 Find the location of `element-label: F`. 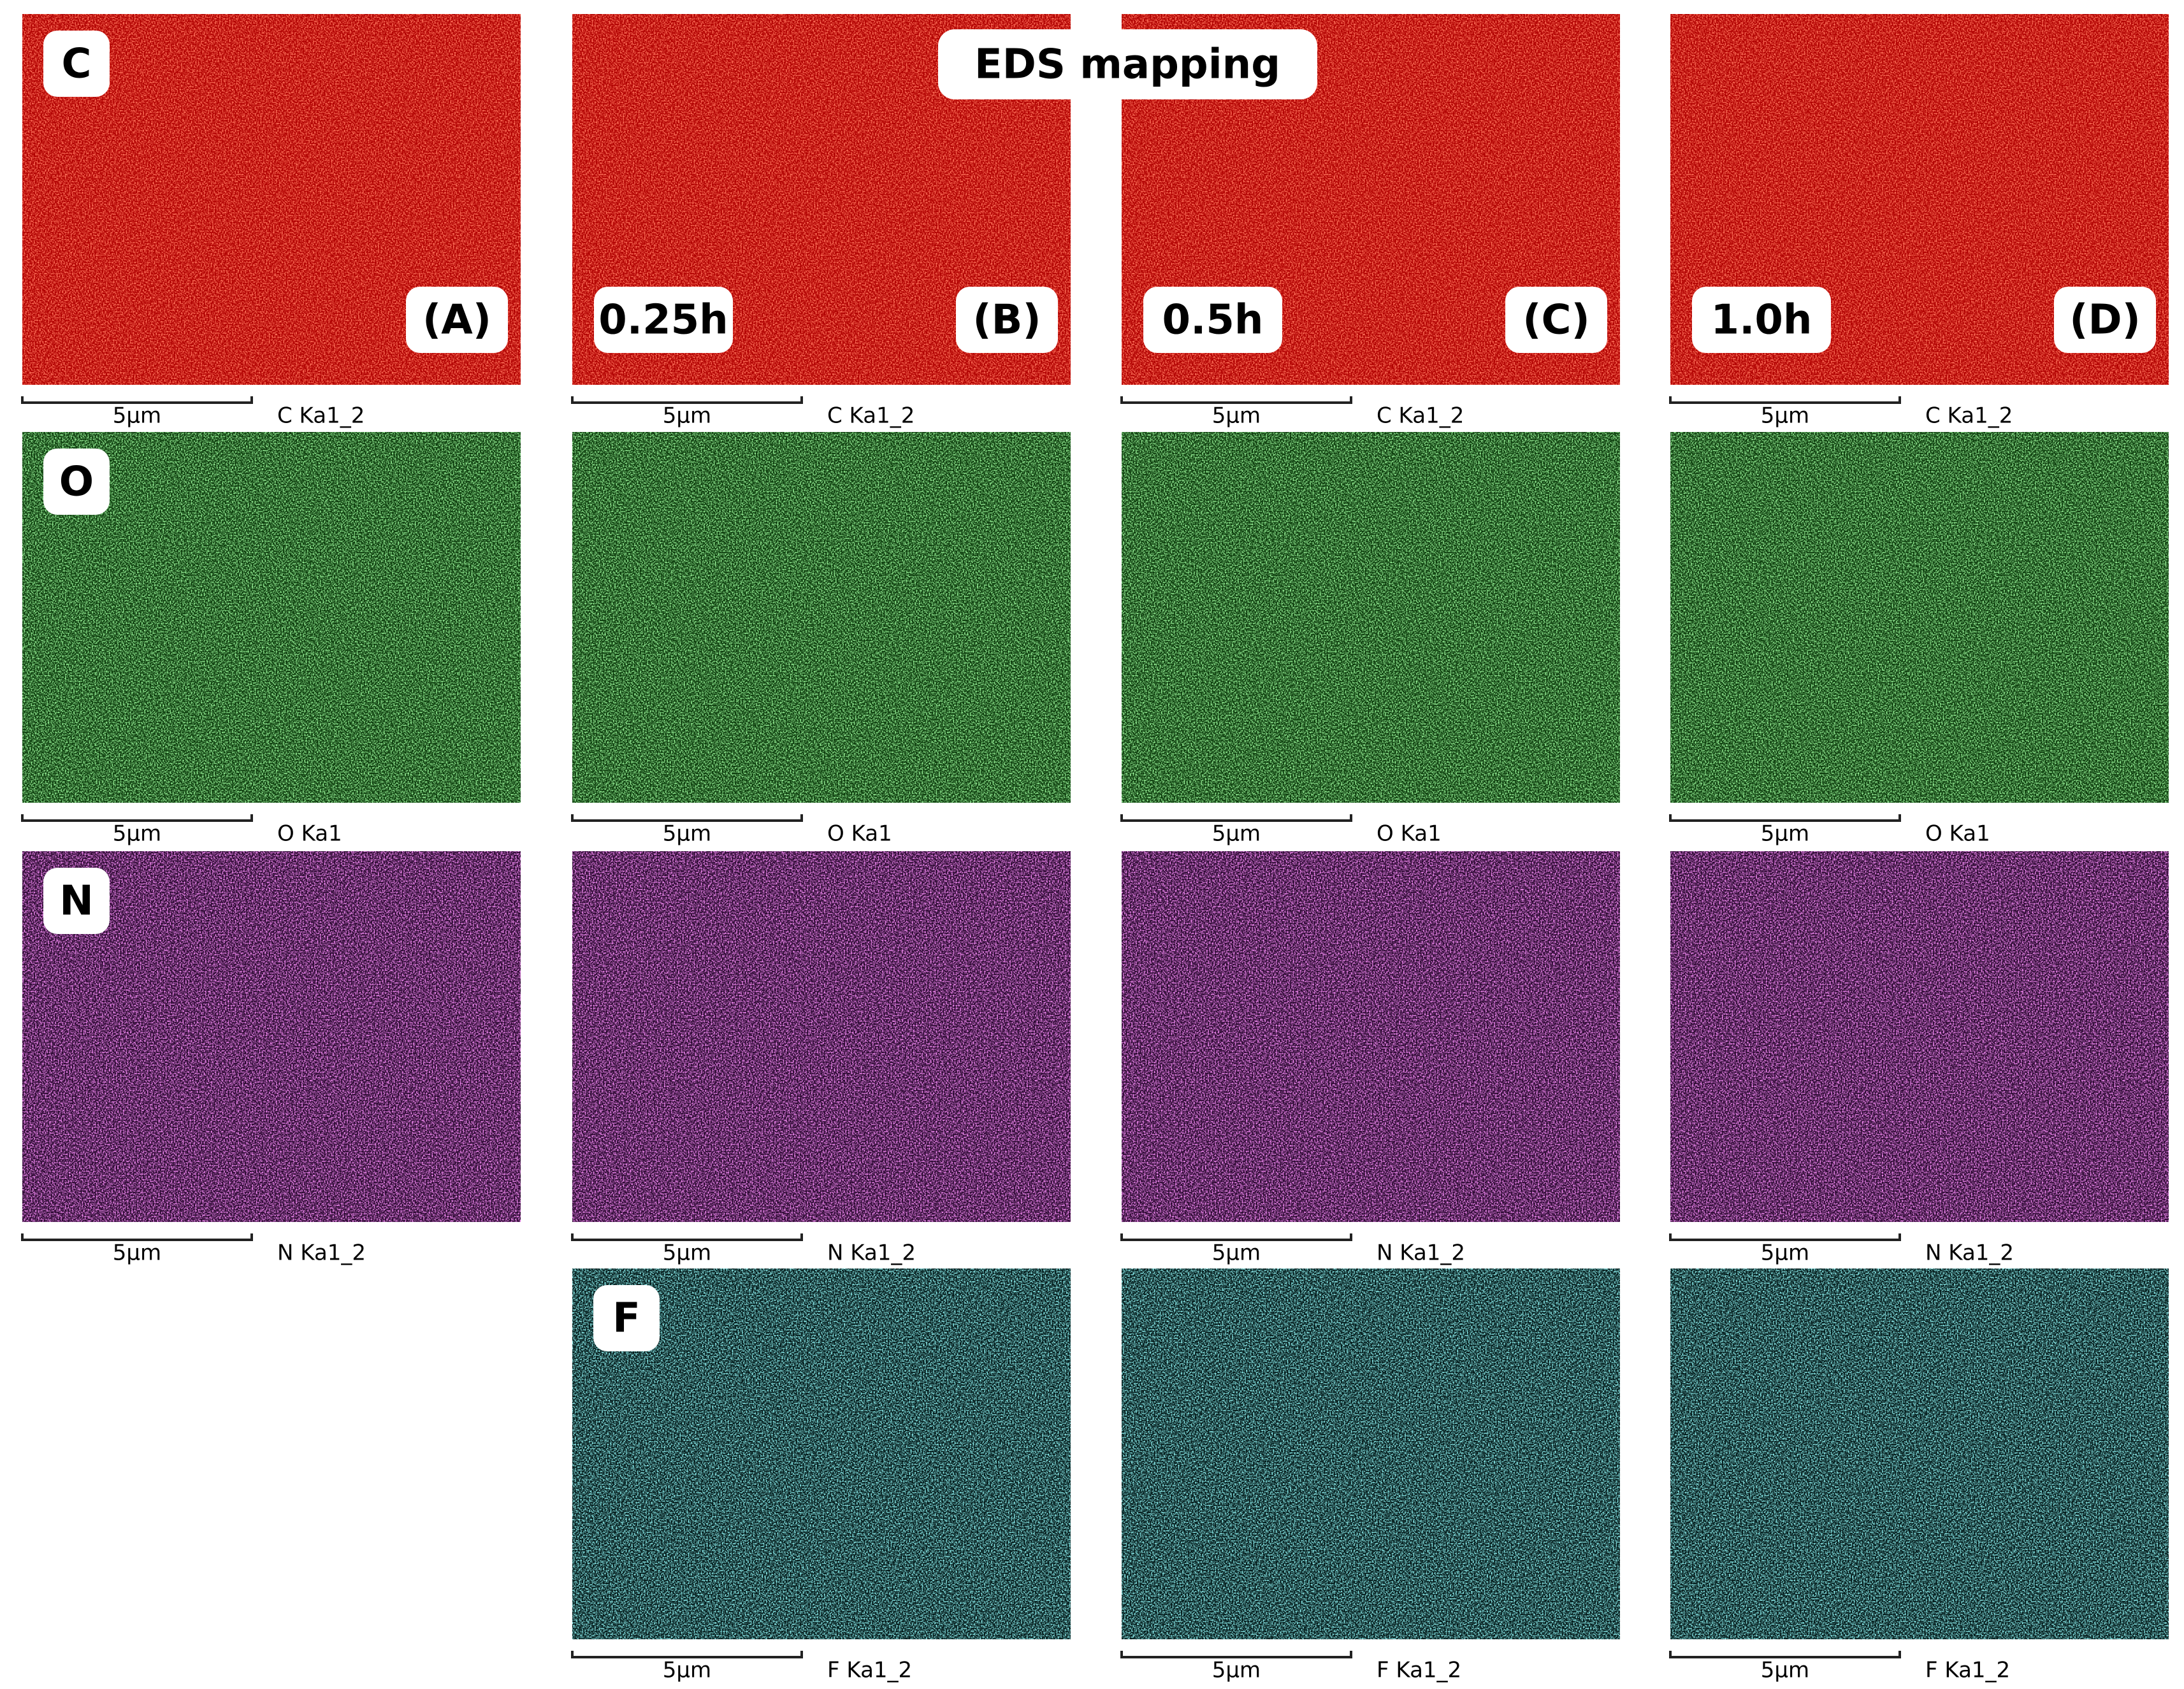

element-label: F is located at coordinates (626, 1318).